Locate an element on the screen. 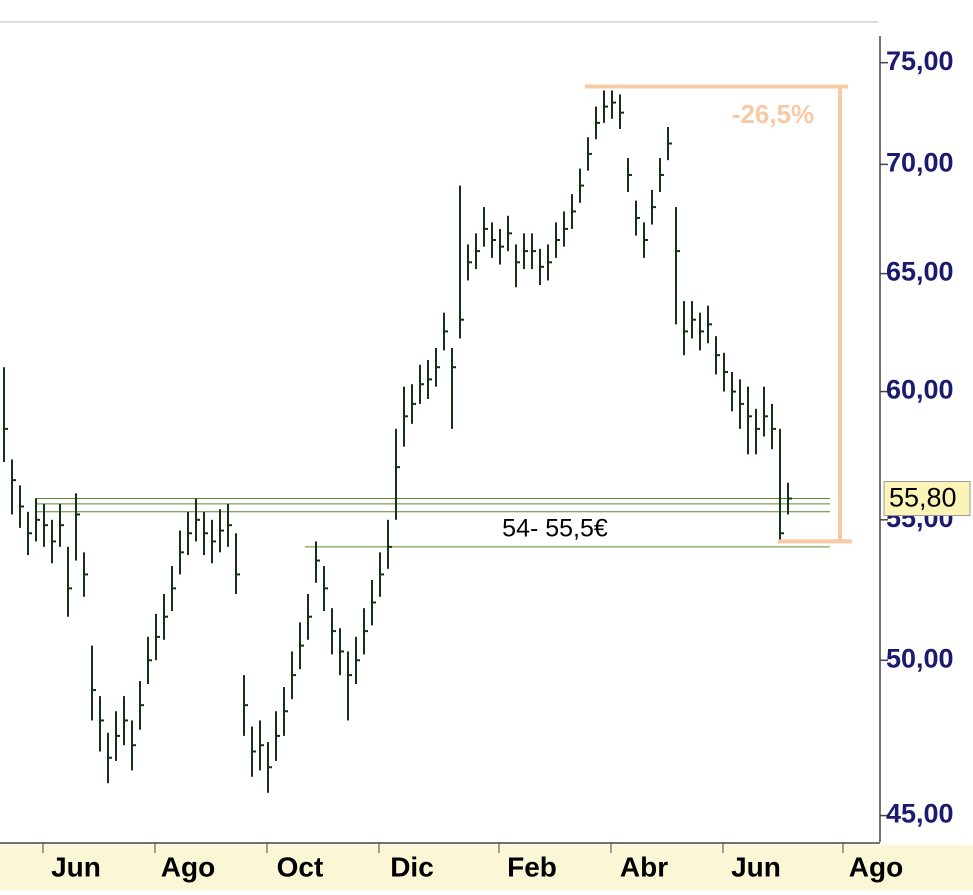  last-price-box is located at coordinates (927, 499).